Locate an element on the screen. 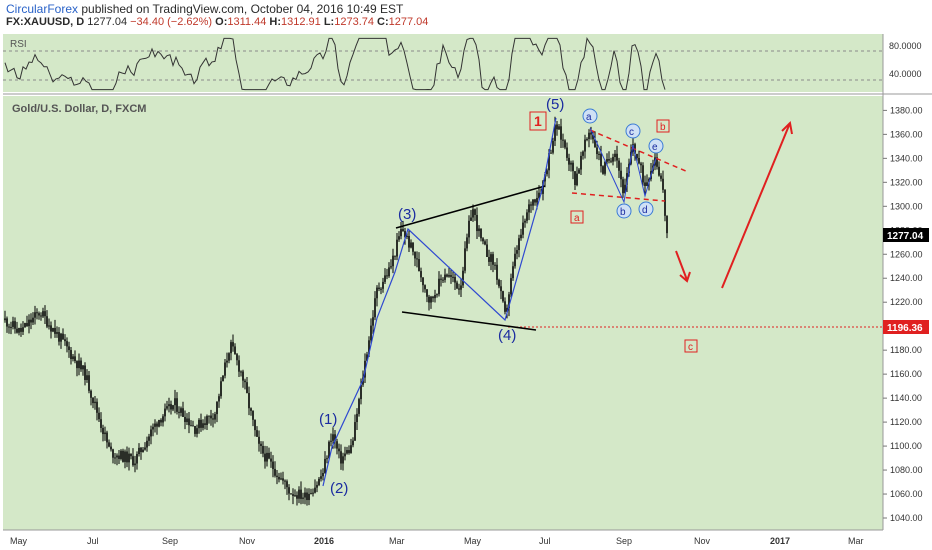 The image size is (932, 550). author-link: CircularForex is located at coordinates (42, 9).